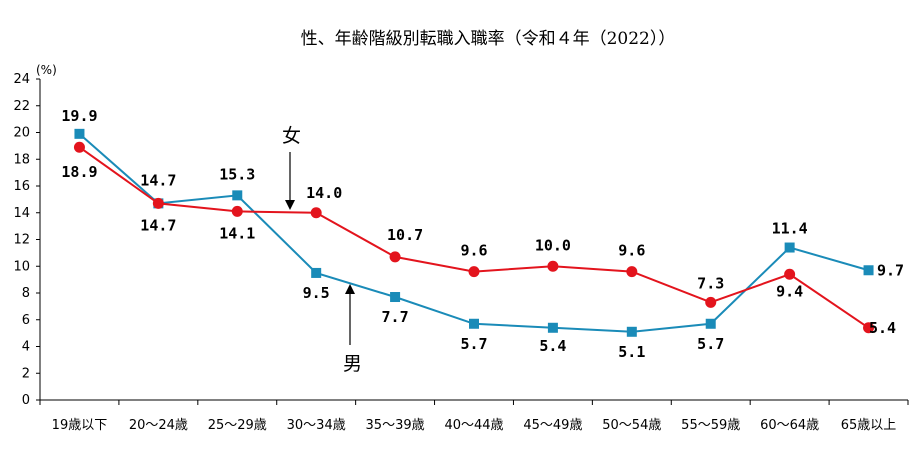  What do you see at coordinates (552, 346) in the screenshot?
I see `data-label-male: 5.4` at bounding box center [552, 346].